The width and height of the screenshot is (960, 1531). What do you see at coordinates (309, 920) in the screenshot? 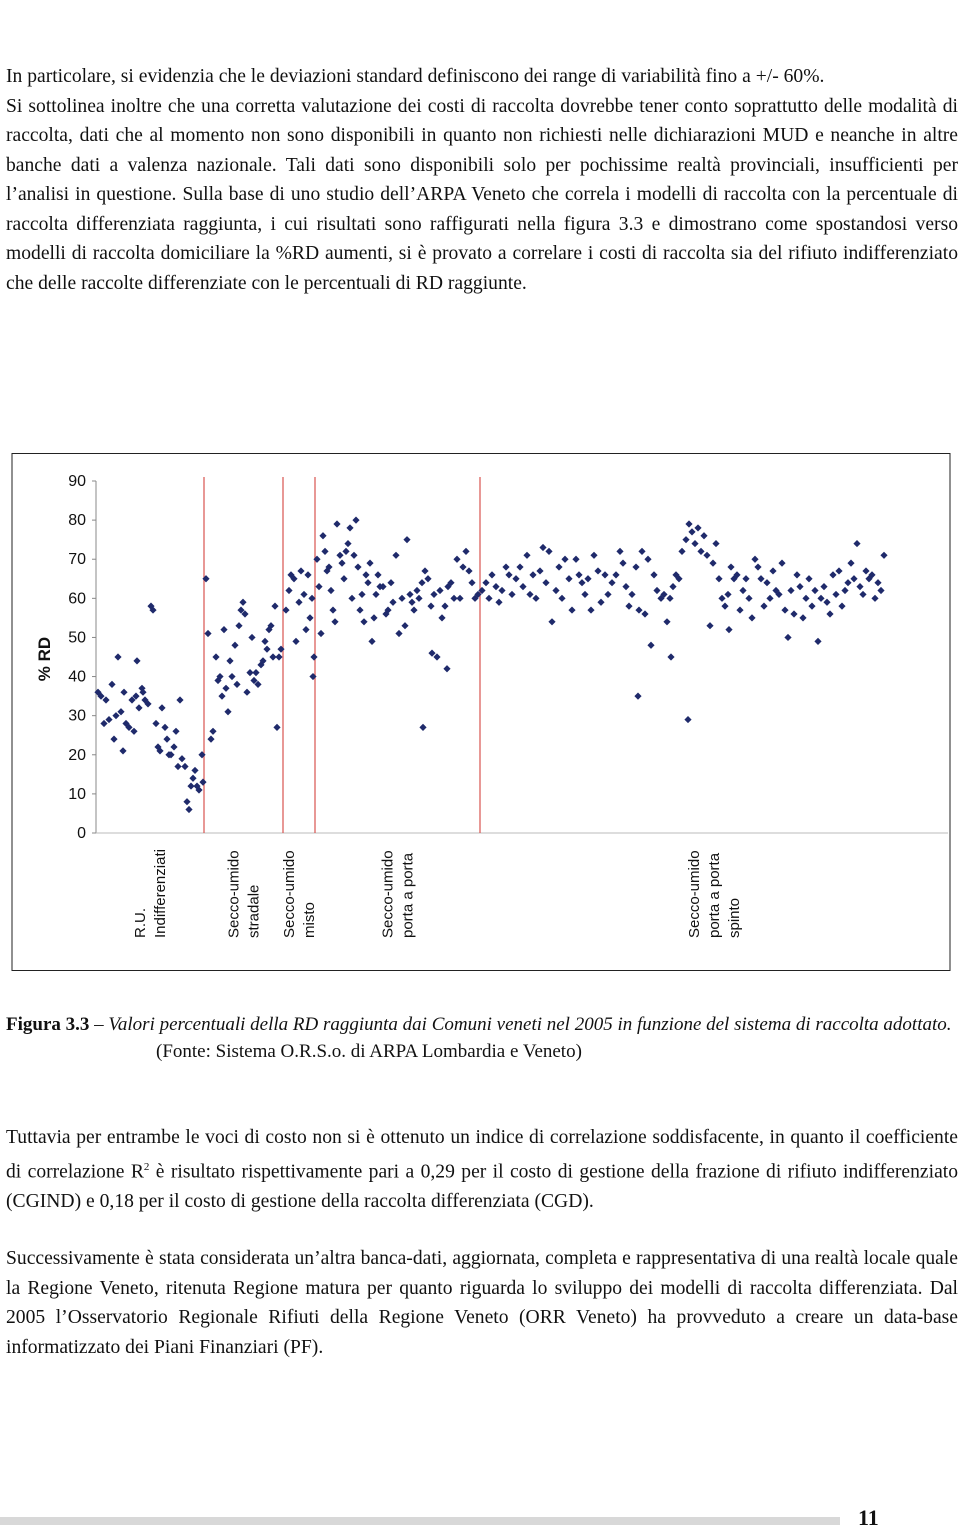
I see `group-label: misto` at bounding box center [309, 920].